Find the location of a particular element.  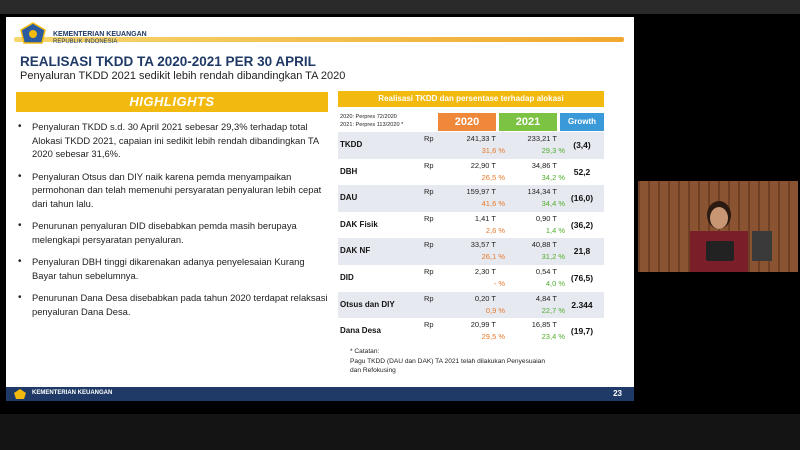

row-value-2020: 22,90 T is located at coordinates (483, 165).